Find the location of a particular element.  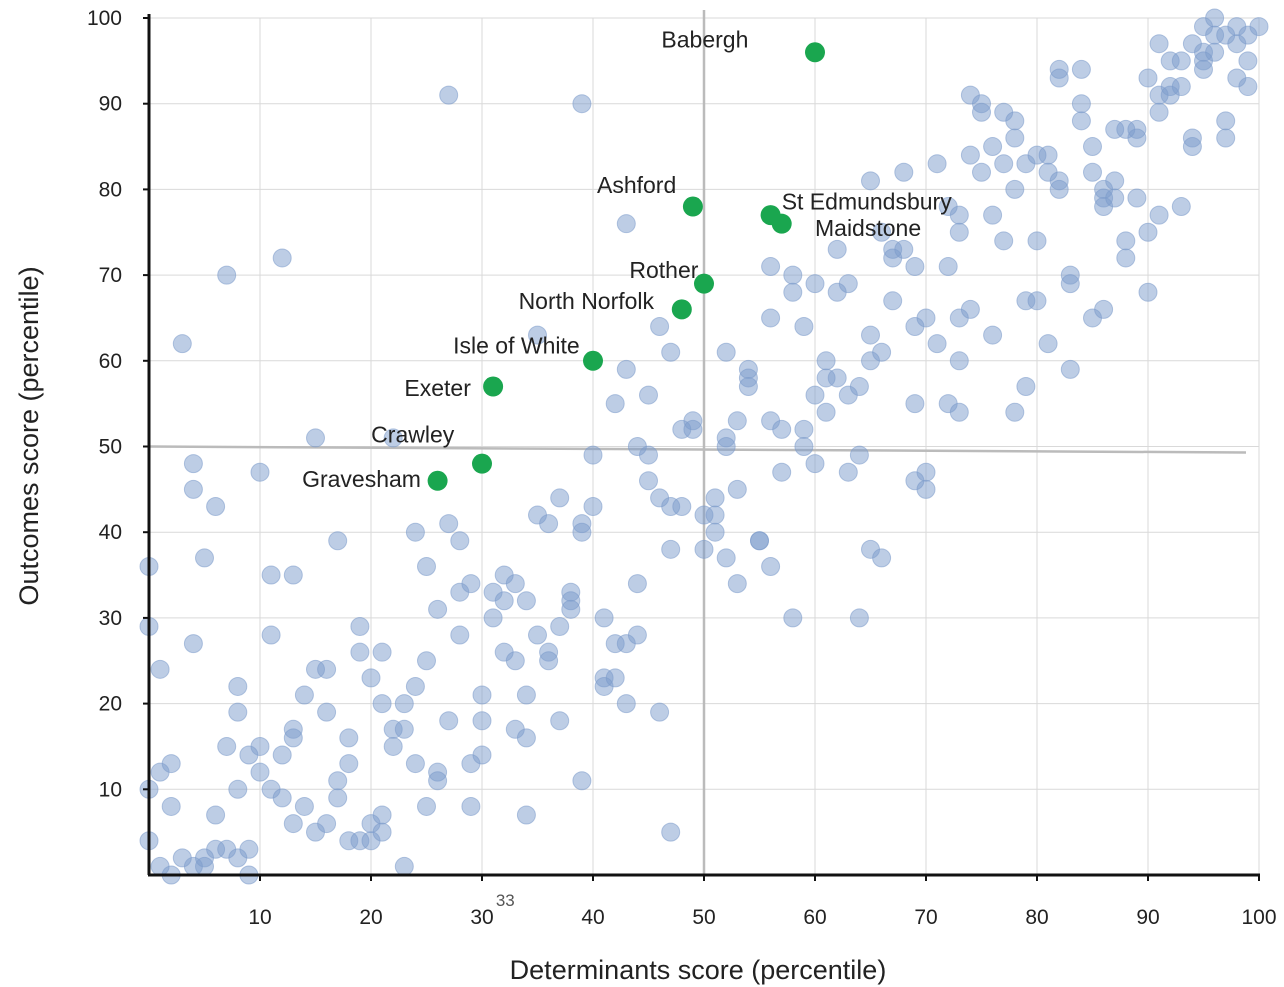

x-tick-label: 30 is located at coordinates (481, 917).